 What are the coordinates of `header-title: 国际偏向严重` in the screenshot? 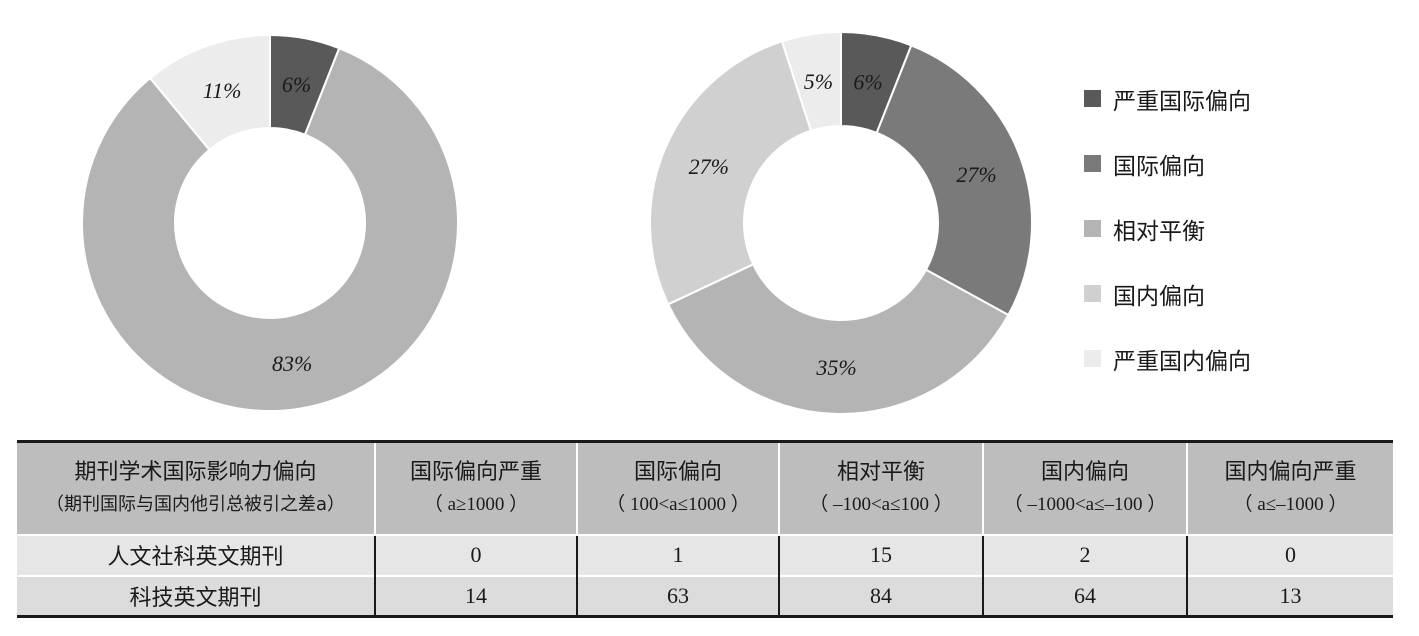 It's located at (475, 473).